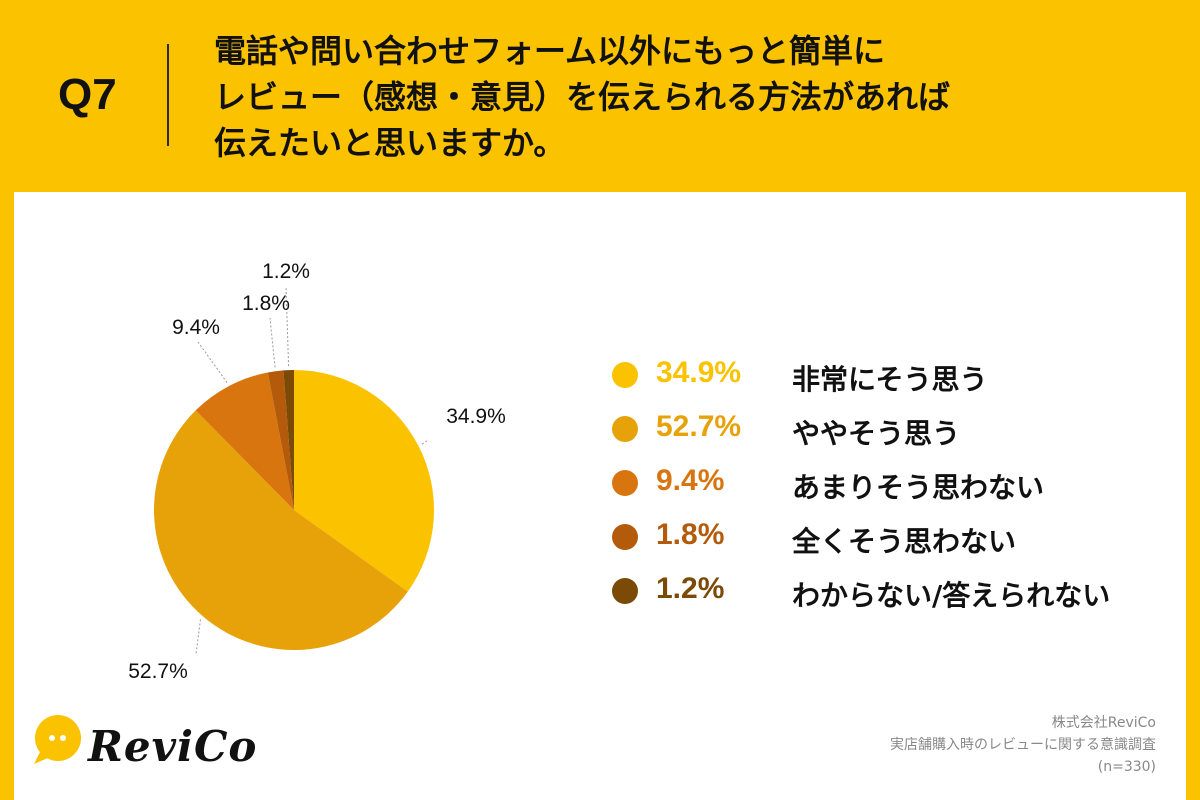 Image resolution: width=1200 pixels, height=800 pixels. Describe the element at coordinates (690, 534) in the screenshot. I see `legend-percent: 1.8%` at that location.